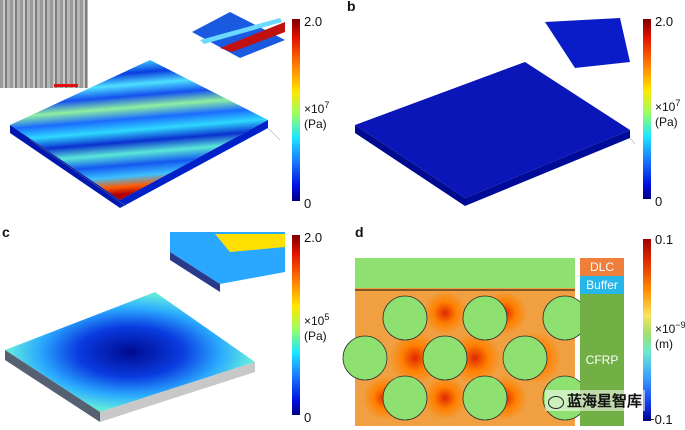 The width and height of the screenshot is (685, 430). I want to click on cross-section-d, so click(465, 342).